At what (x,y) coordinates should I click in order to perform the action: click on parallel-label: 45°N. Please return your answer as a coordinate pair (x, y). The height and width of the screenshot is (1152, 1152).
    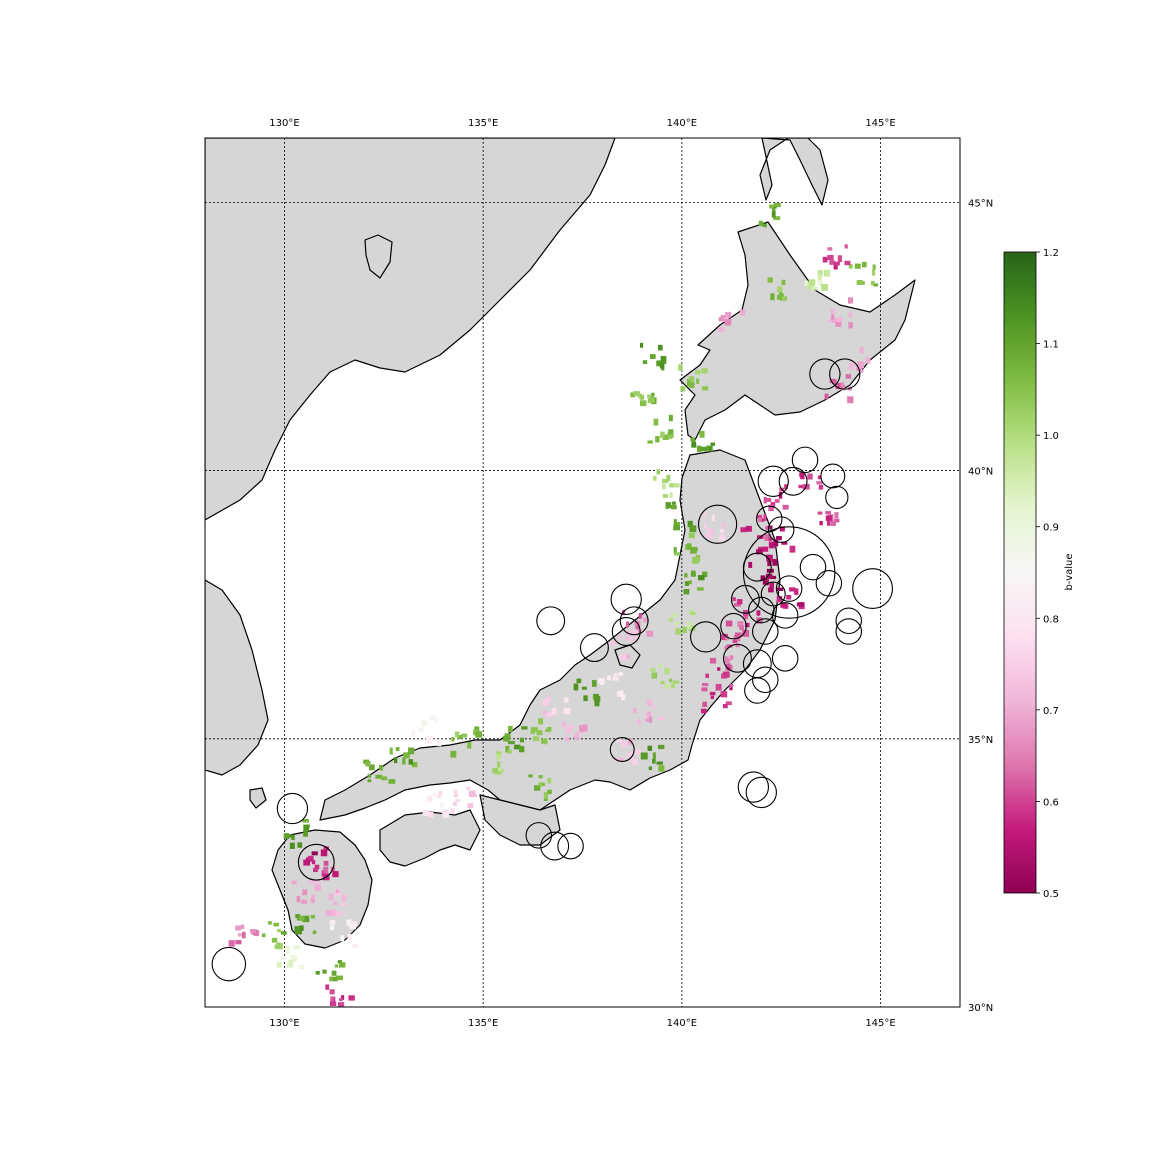
    Looking at the image, I should click on (980, 203).